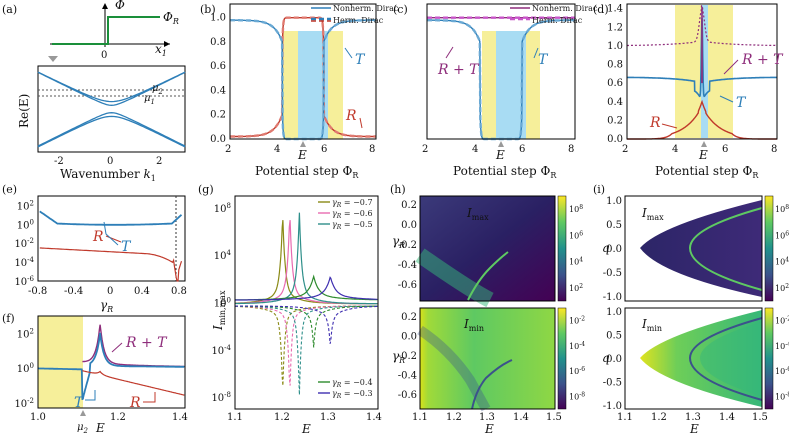 The image size is (789, 436). Describe the element at coordinates (704, 144) in the screenshot. I see `d-E-arrow` at that location.